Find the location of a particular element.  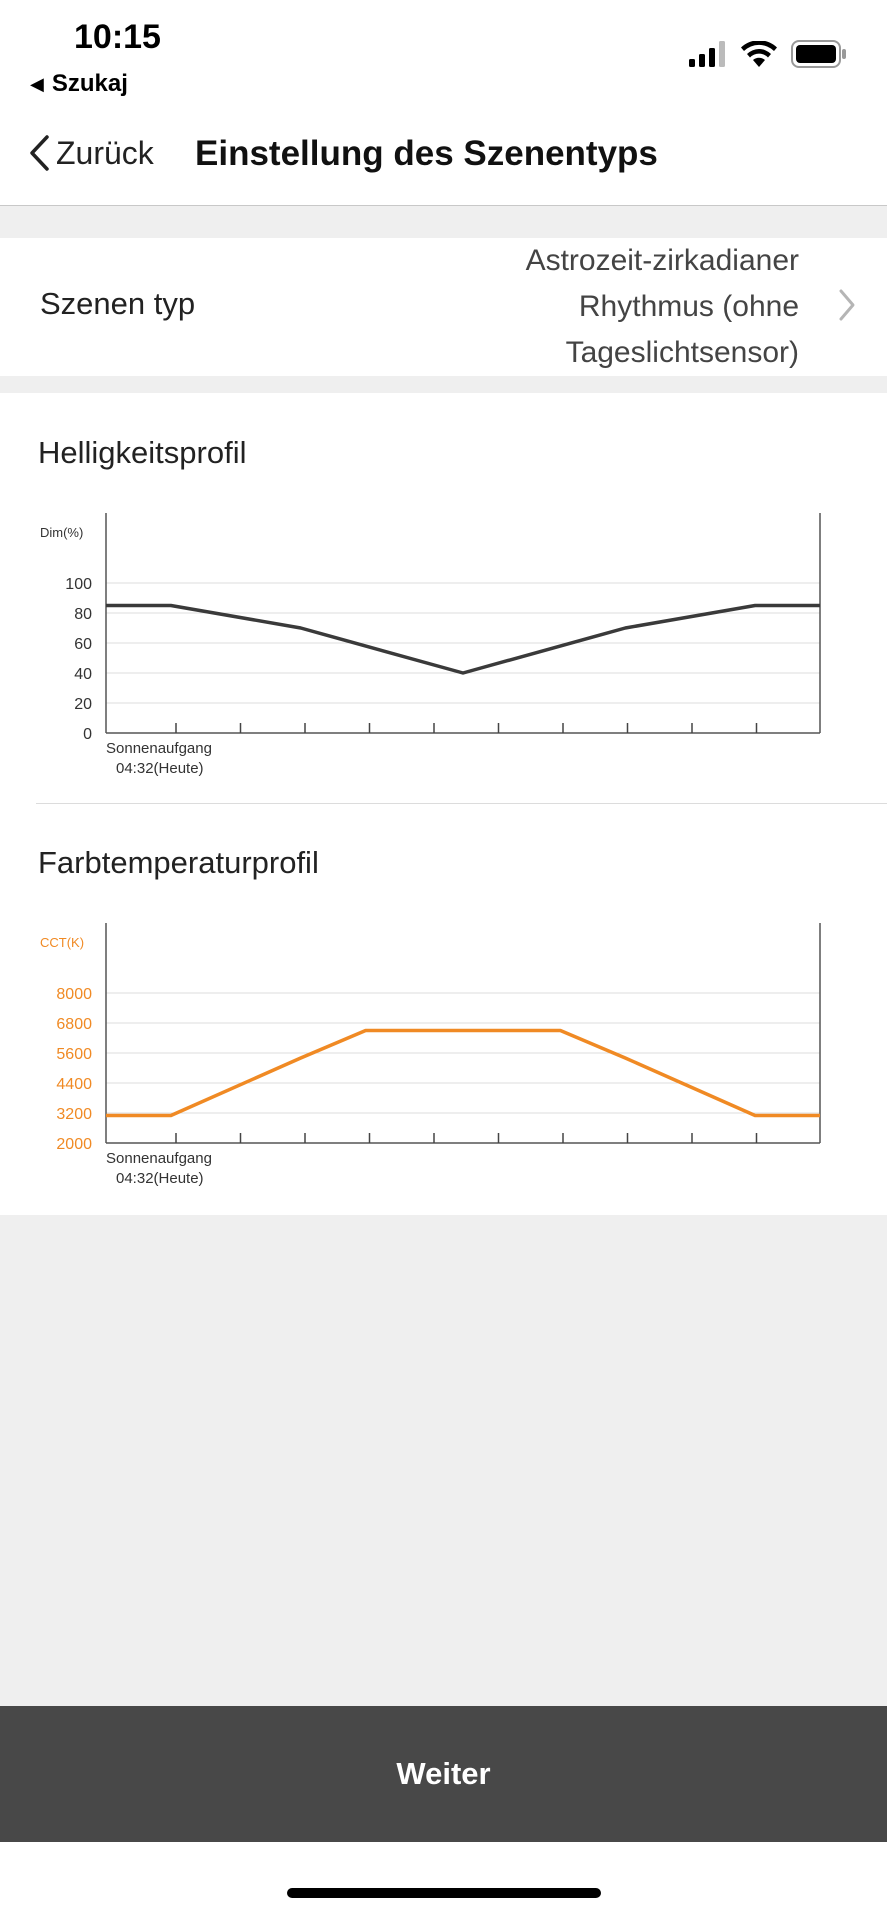

brightness-x-start-label: Sonnenaufgang is located at coordinates (159, 748).